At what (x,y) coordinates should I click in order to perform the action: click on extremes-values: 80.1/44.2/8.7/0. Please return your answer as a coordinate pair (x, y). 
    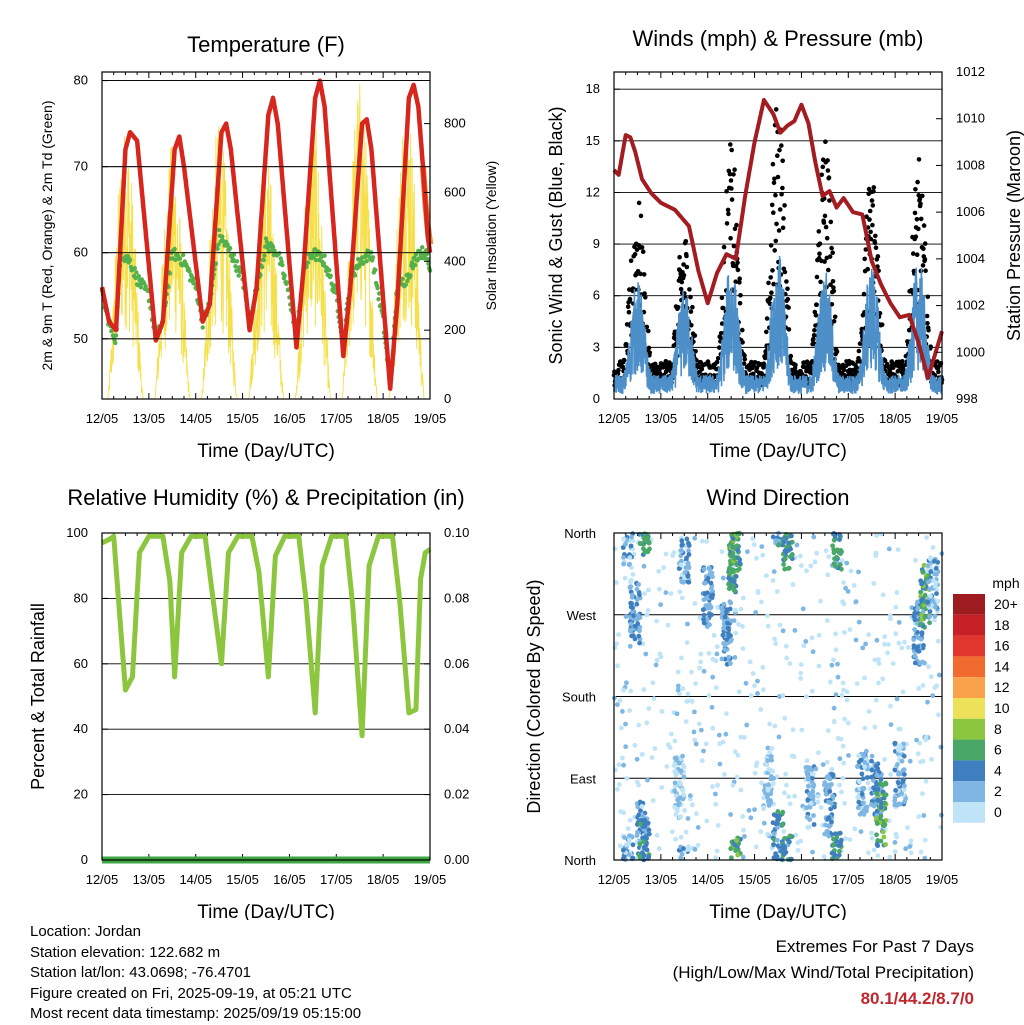
    Looking at the image, I should click on (917, 998).